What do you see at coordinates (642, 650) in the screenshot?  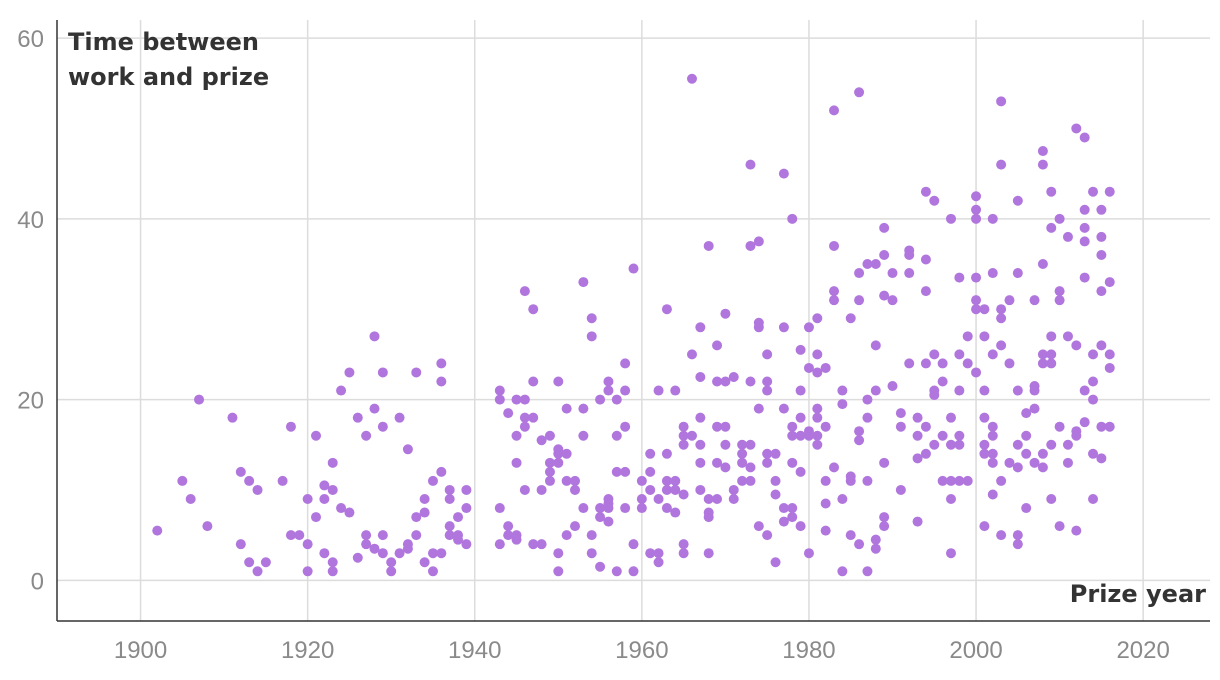 I see `x-tick-labels: 1900 1920 1940 1960 1980 2000 2020` at bounding box center [642, 650].